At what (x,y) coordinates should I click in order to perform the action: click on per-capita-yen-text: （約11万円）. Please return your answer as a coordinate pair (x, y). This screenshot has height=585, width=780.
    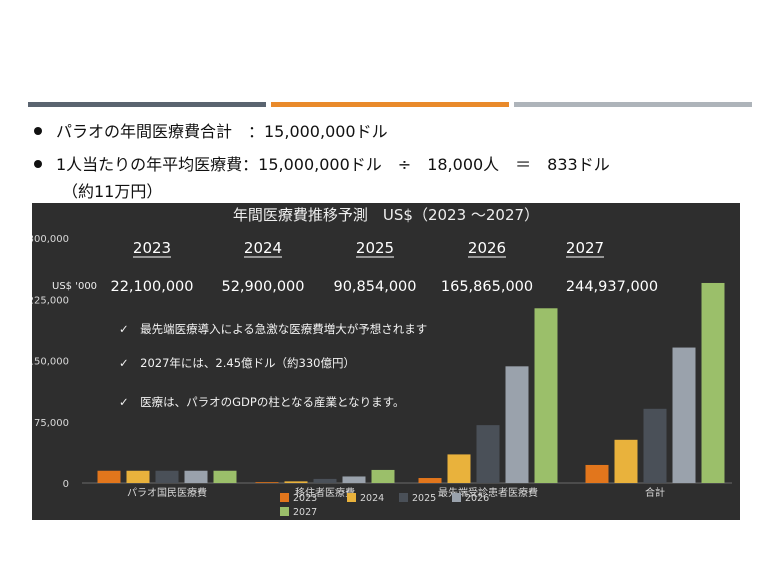
    Looking at the image, I should click on (112, 191).